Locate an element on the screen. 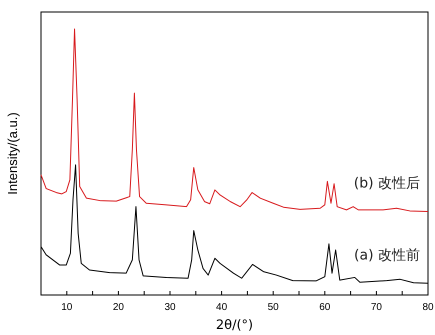 The height and width of the screenshot is (335, 435). x-tick-label: 80 is located at coordinates (428, 307).